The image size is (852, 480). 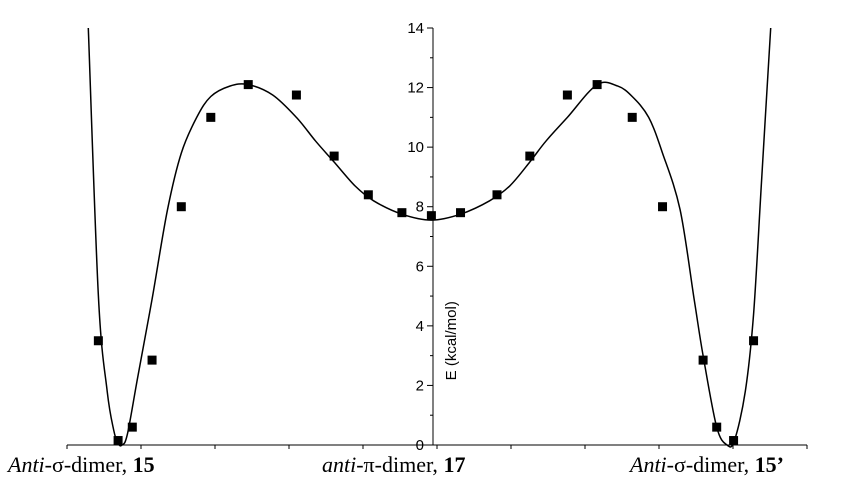 I want to click on label-3-text: -σ-dimer,, so click(x=710, y=464).